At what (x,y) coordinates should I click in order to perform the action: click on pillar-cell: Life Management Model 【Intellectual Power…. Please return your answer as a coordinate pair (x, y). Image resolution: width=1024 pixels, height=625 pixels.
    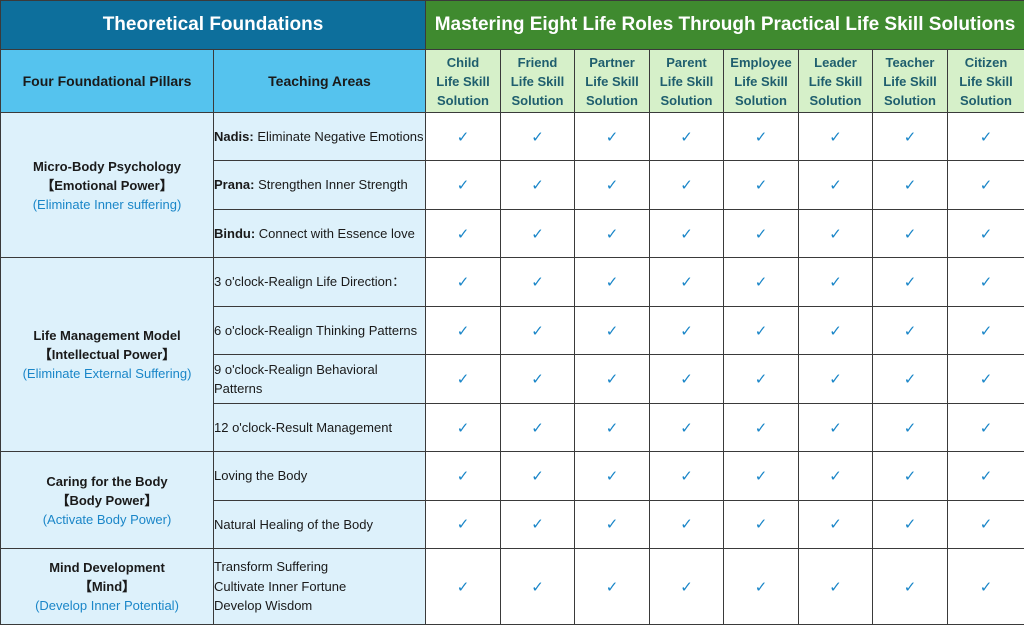
    Looking at the image, I should click on (107, 355).